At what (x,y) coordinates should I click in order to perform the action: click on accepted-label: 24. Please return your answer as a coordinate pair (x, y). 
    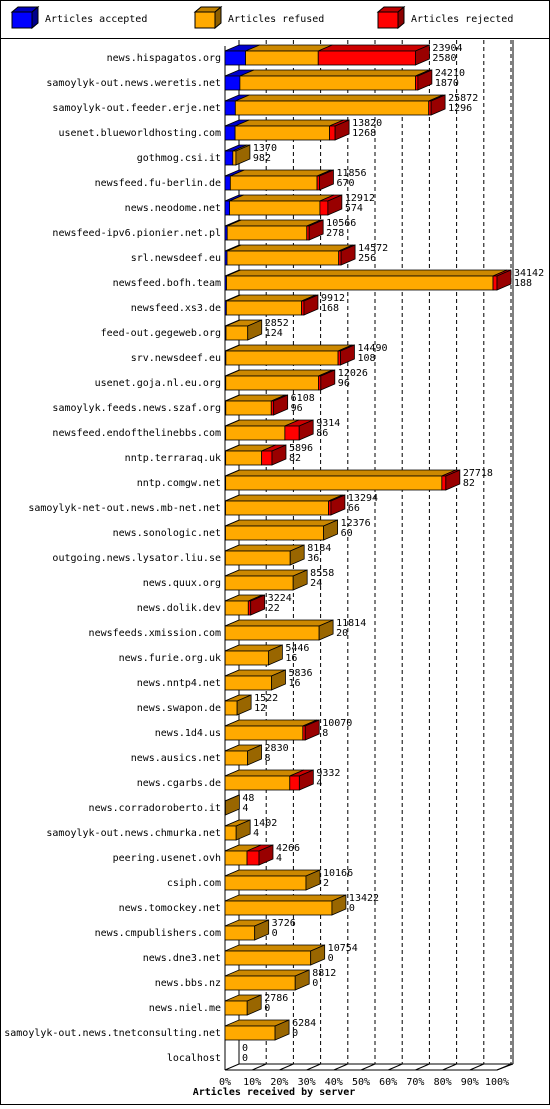
    Looking at the image, I should click on (316, 583).